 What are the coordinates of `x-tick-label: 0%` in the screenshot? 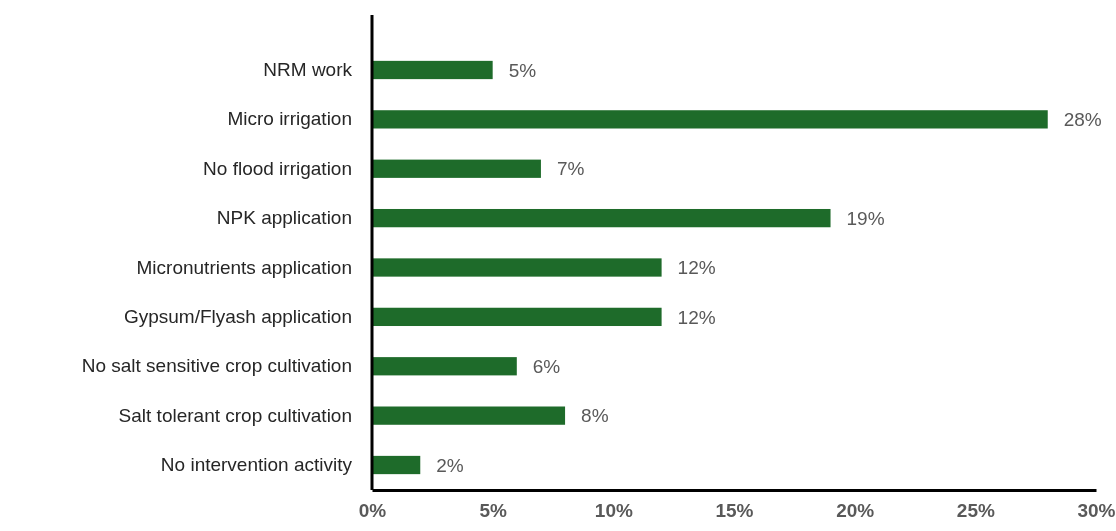 It's located at (372, 511).